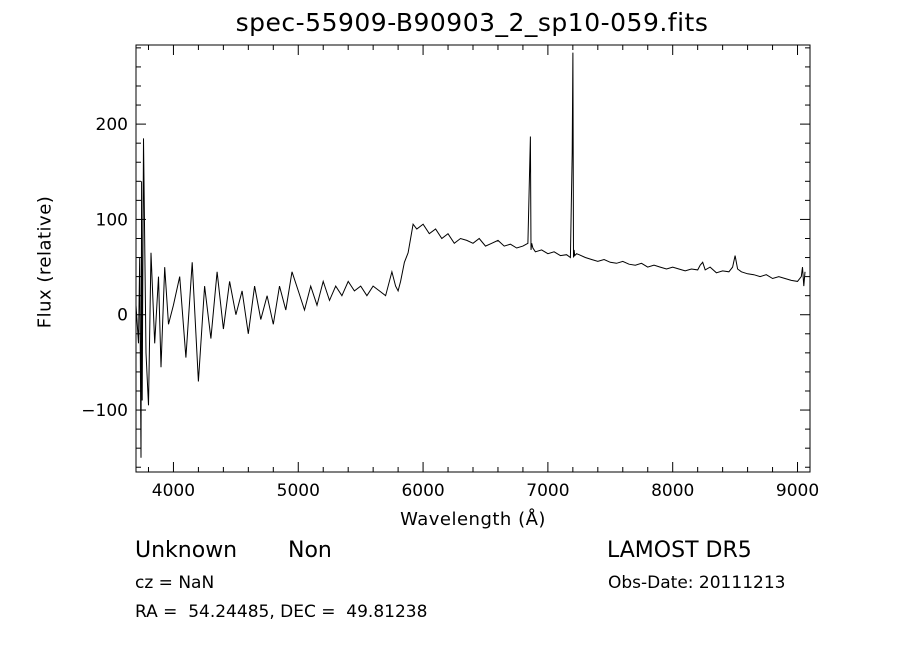 The height and width of the screenshot is (649, 900). What do you see at coordinates (310, 550) in the screenshot?
I see `object-subclass: Non` at bounding box center [310, 550].